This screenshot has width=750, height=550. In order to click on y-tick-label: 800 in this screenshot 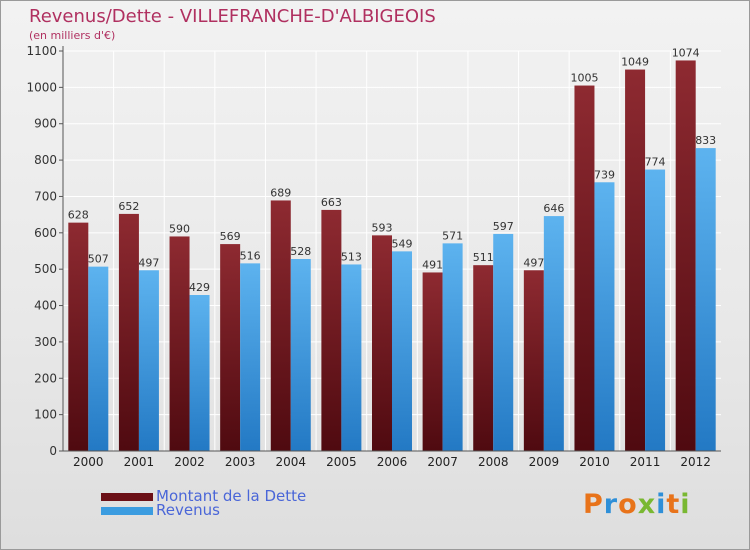, I will do `click(45, 160)`.